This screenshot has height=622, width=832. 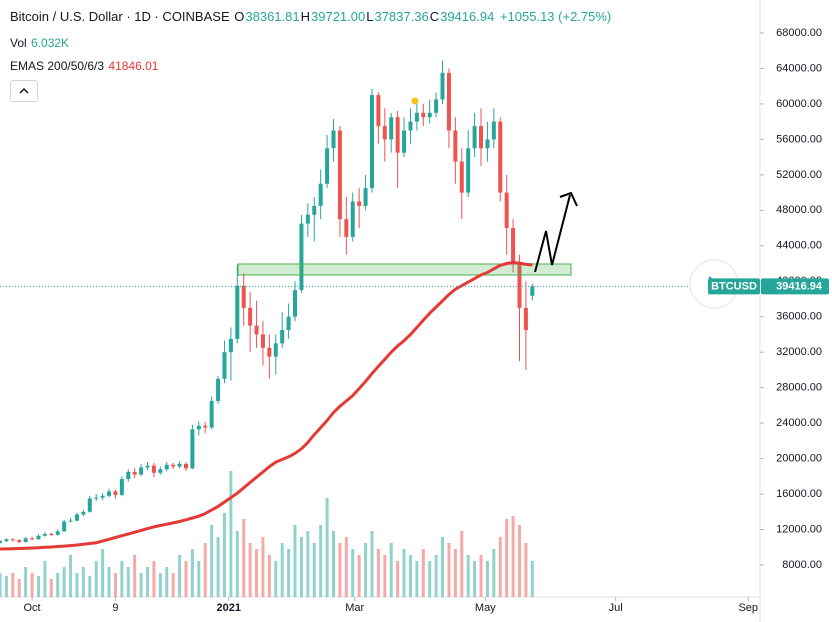 I want to click on y-tick-label: 60000.00, so click(x=799, y=104).